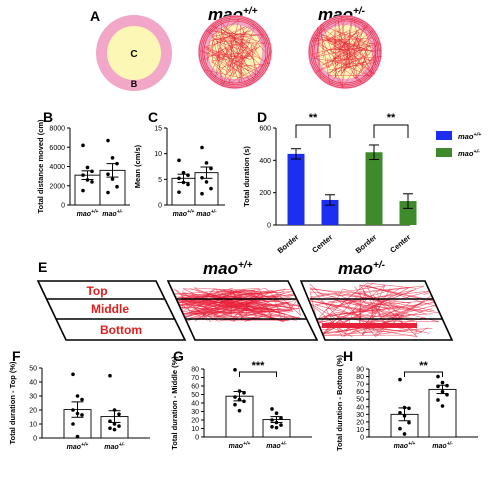  I want to click on zone-border-label: B, so click(134, 84).